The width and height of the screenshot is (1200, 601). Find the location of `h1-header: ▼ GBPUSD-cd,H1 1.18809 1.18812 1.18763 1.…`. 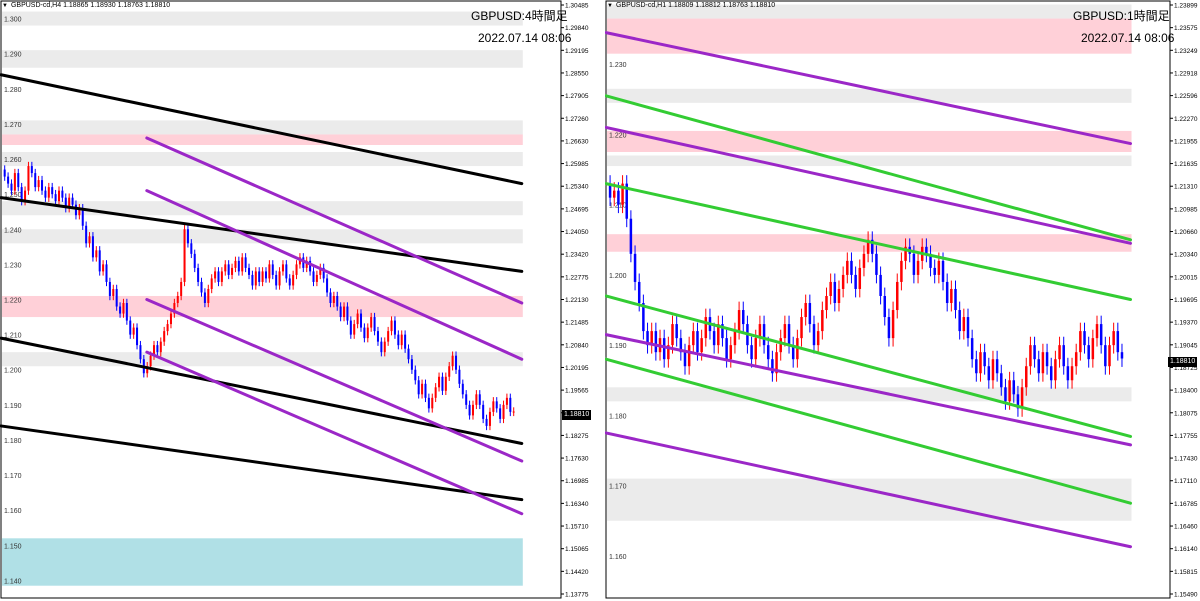

h1-header: ▼ GBPUSD-cd,H1 1.18809 1.18812 1.18763 1.… is located at coordinates (691, 5).